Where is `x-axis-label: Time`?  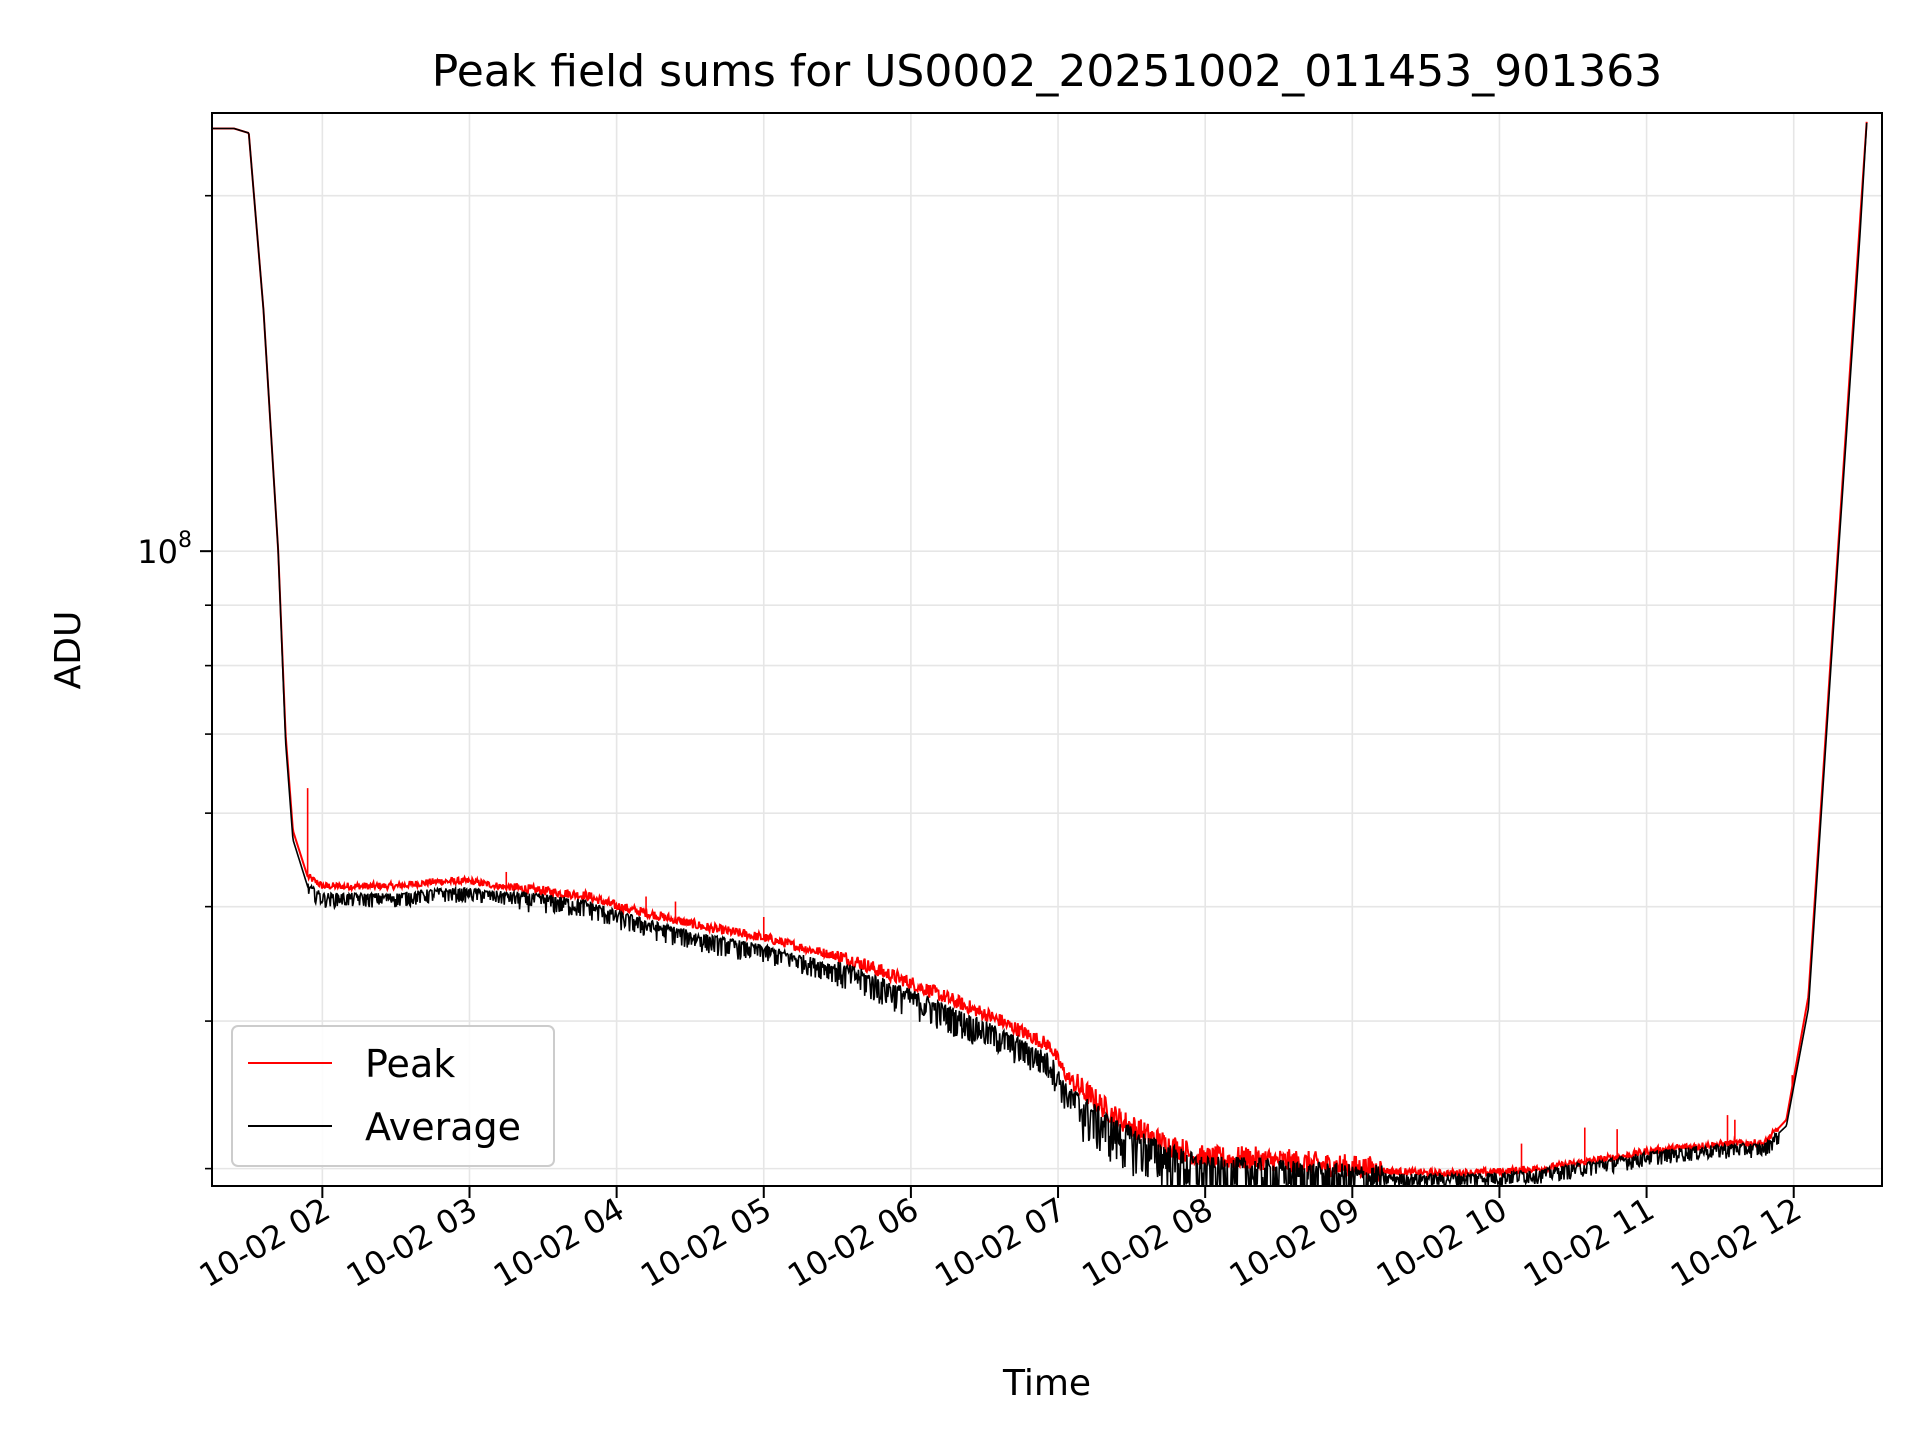
x-axis-label: Time is located at coordinates (1046, 1383).